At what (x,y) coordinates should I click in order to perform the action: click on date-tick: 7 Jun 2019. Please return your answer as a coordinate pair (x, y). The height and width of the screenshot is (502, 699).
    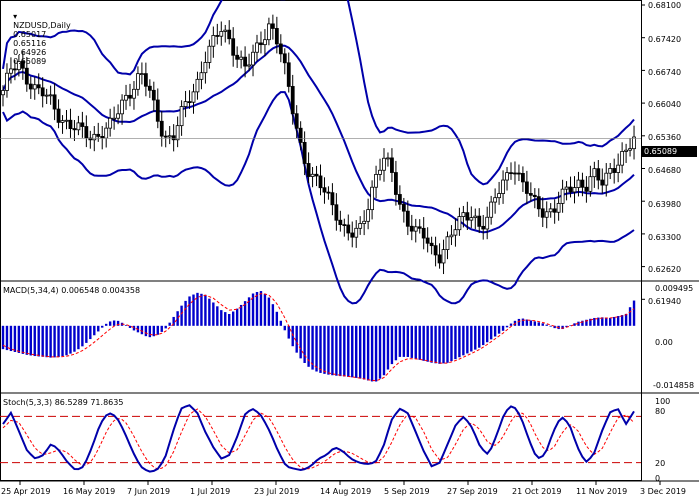
    Looking at the image, I should click on (149, 491).